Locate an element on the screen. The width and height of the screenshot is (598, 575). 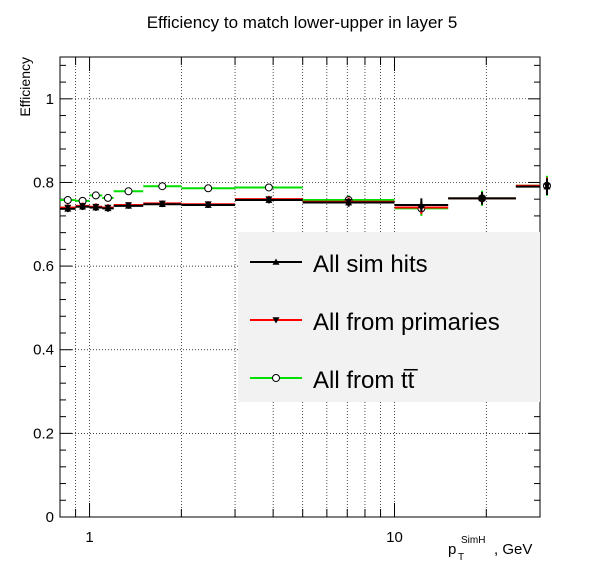
x-axis-label-sub: T is located at coordinates (461, 557).